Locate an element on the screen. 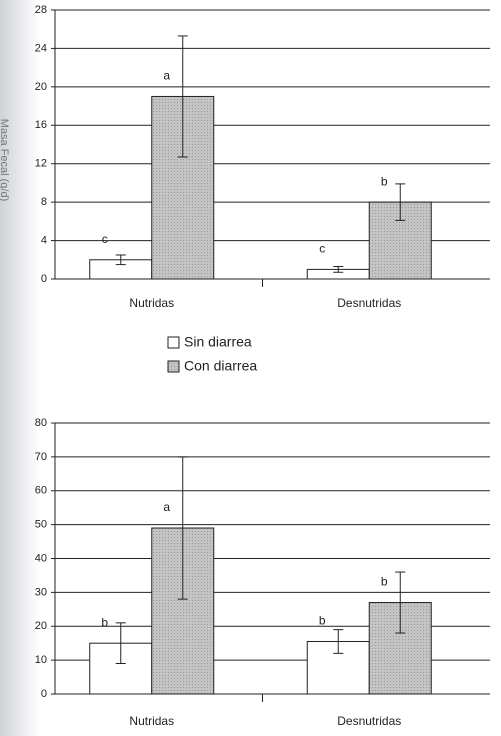 The height and width of the screenshot is (736, 501). y-tick-label: 8 is located at coordinates (44, 202).